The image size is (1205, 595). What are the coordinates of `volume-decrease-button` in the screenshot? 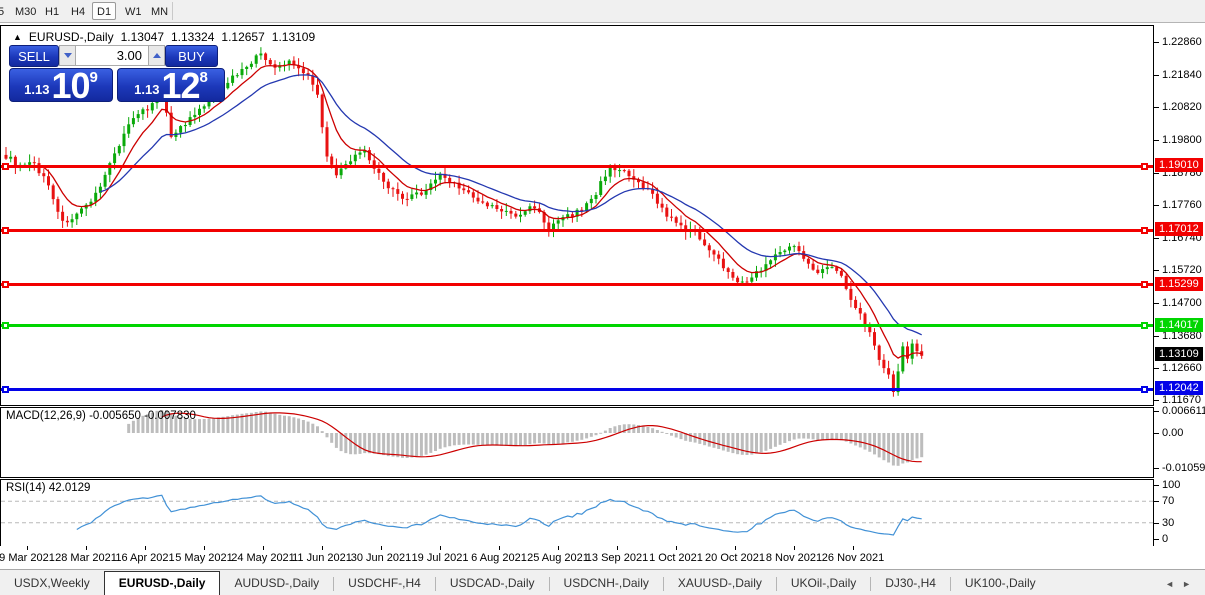 It's located at (67, 55).